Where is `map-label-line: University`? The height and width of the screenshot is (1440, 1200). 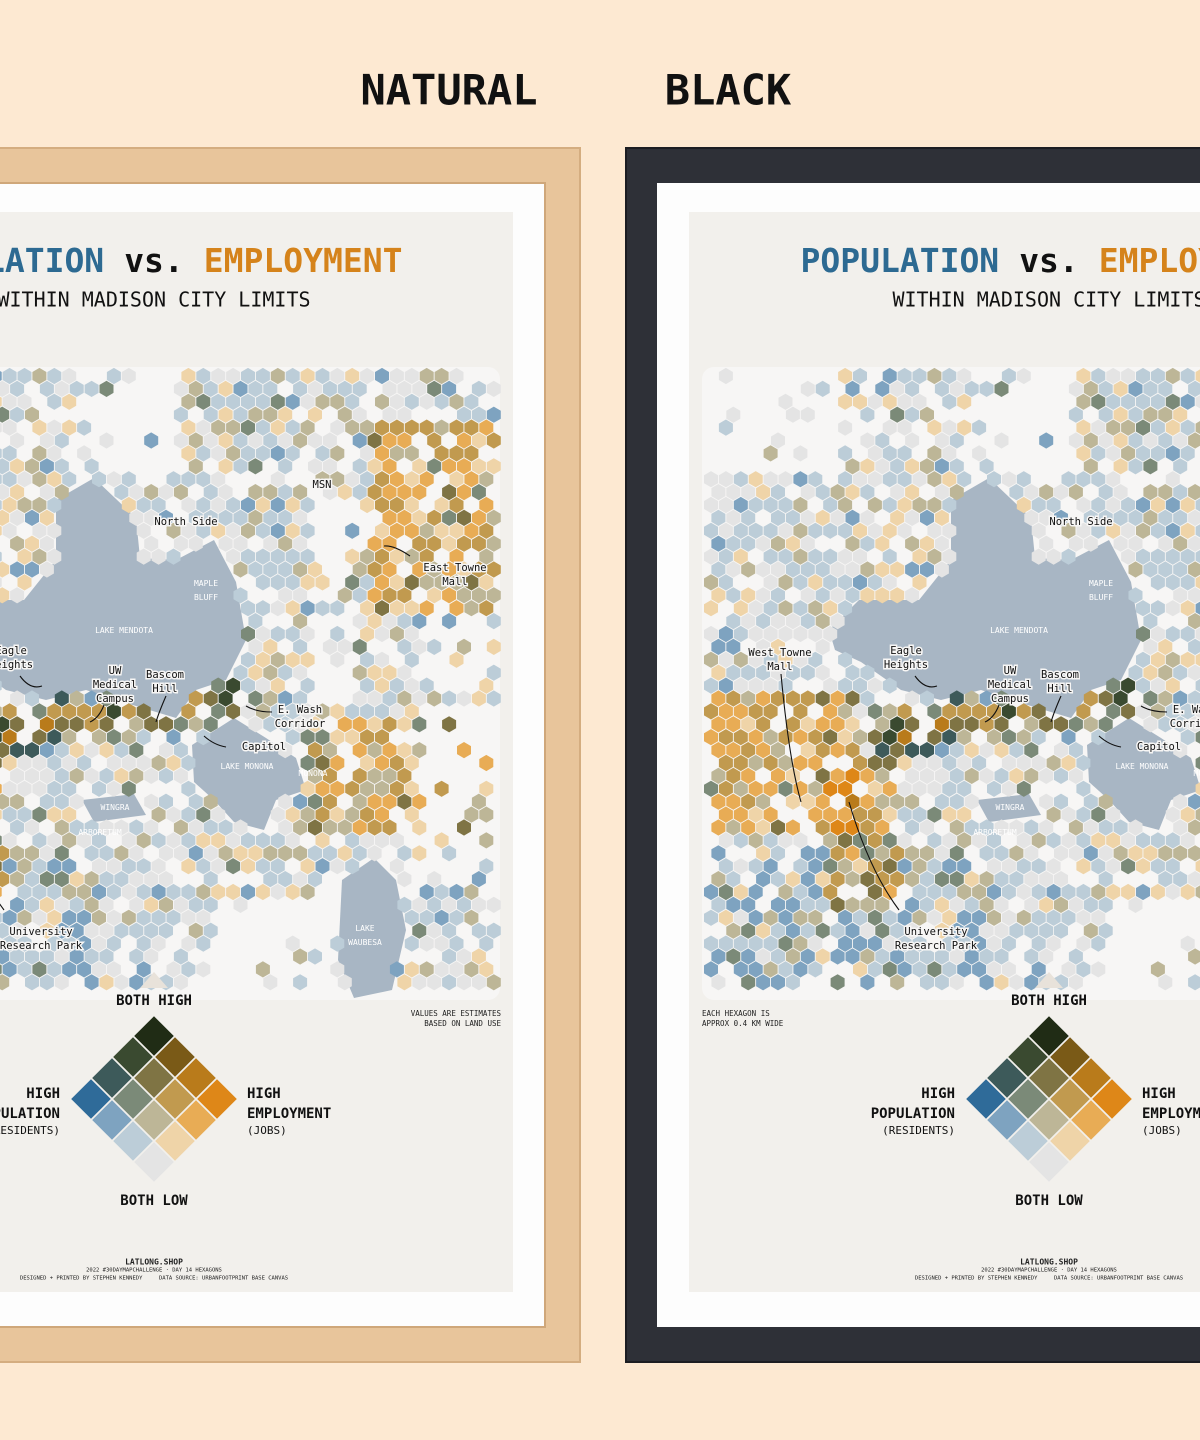 map-label-line: University is located at coordinates (935, 932).